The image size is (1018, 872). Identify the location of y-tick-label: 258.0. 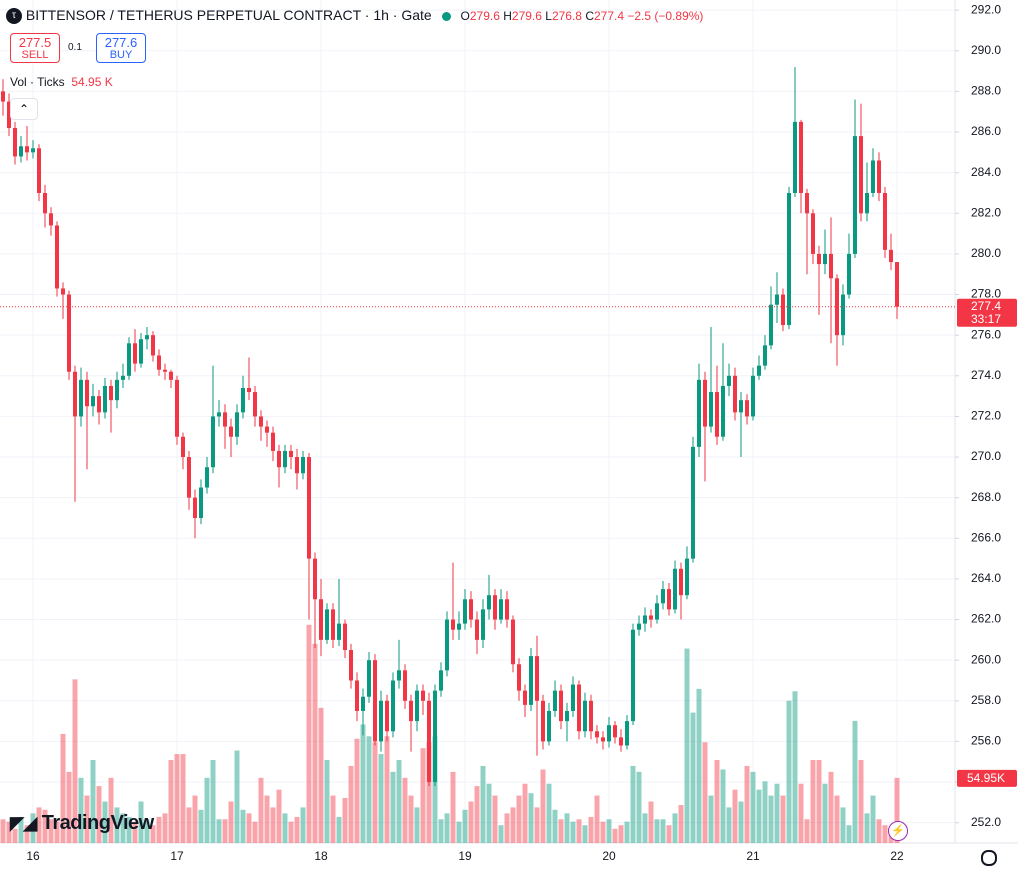
(986, 700).